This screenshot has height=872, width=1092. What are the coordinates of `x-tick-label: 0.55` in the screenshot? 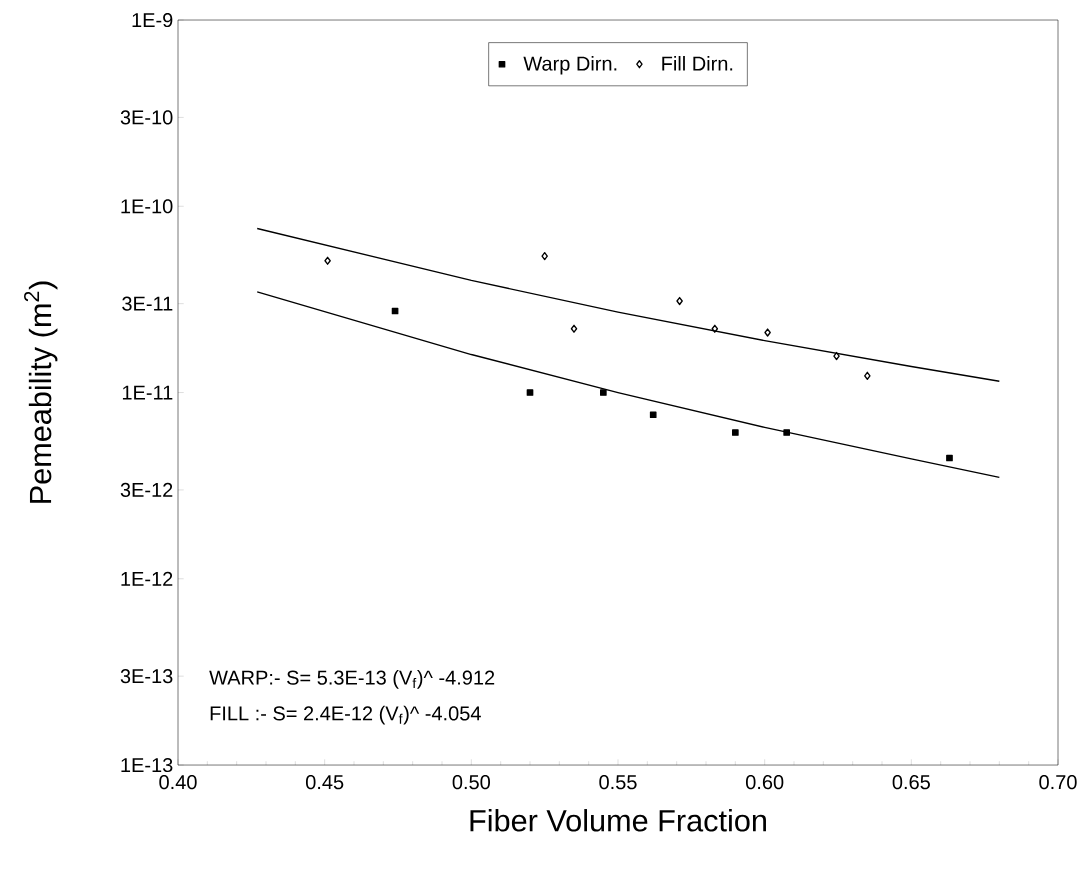 It's located at (618, 782).